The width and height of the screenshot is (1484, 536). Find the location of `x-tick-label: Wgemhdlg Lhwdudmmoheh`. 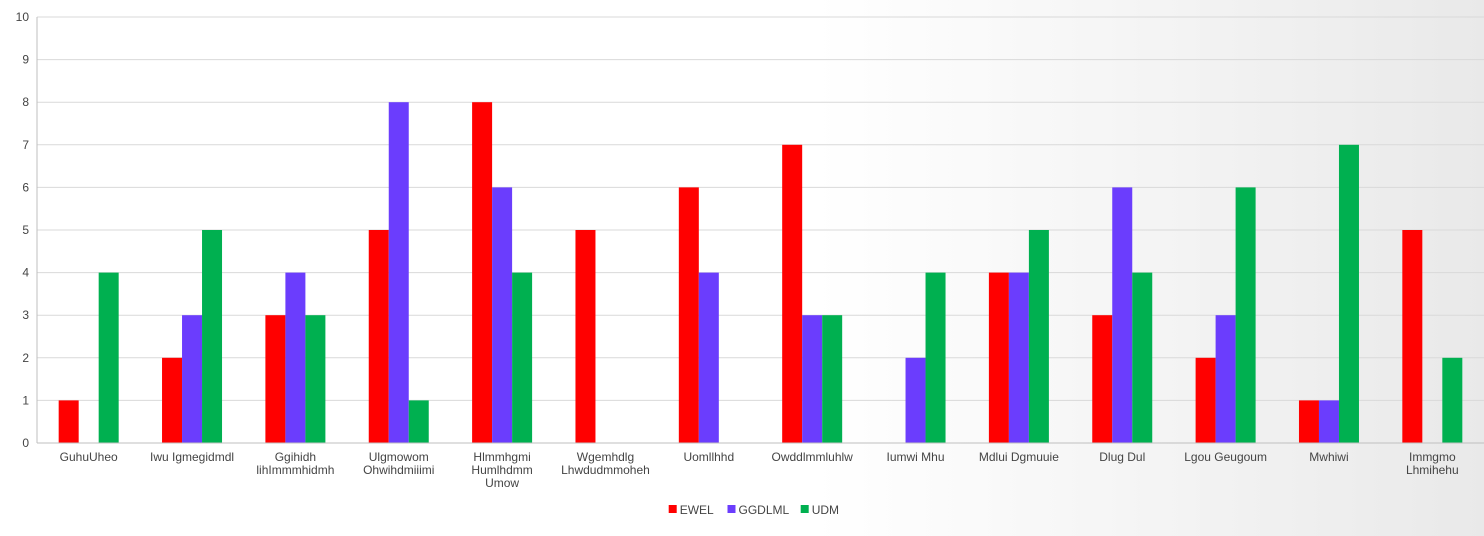

x-tick-label: Wgemhdlg Lhwdudmmoheh is located at coordinates (605, 463).